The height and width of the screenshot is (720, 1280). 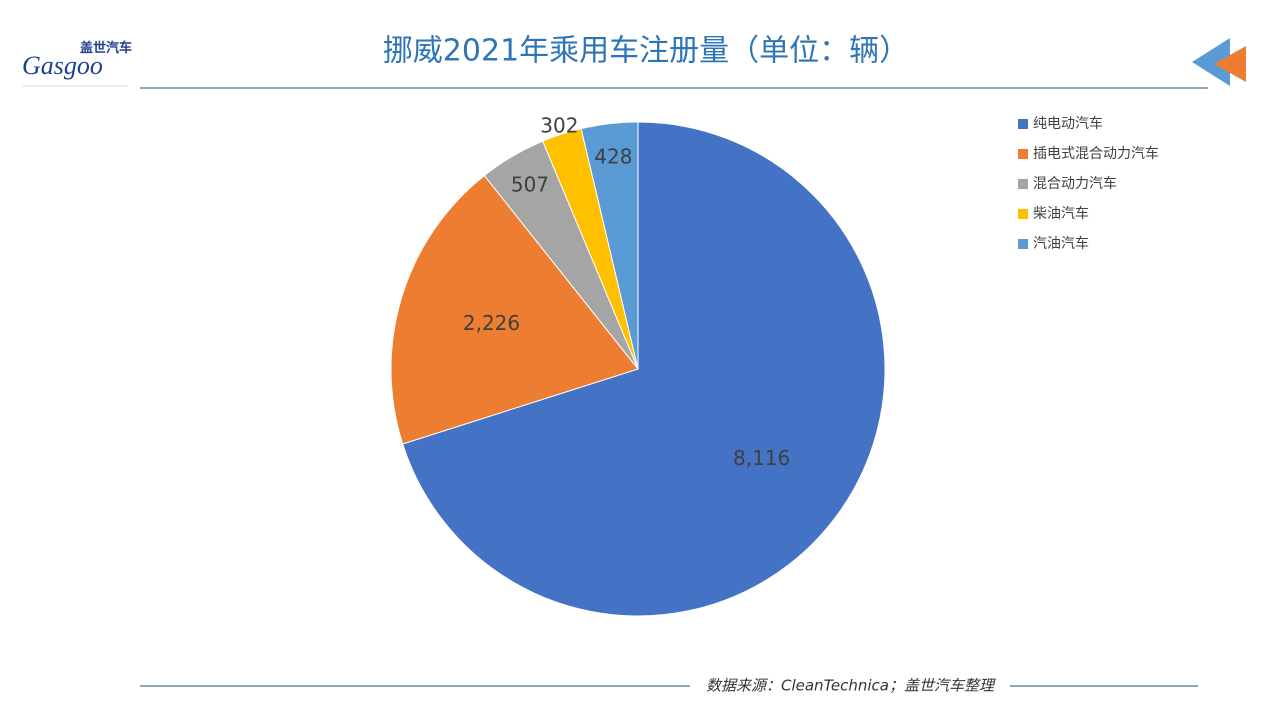 What do you see at coordinates (491, 323) in the screenshot?
I see `data-label: 2,226` at bounding box center [491, 323].